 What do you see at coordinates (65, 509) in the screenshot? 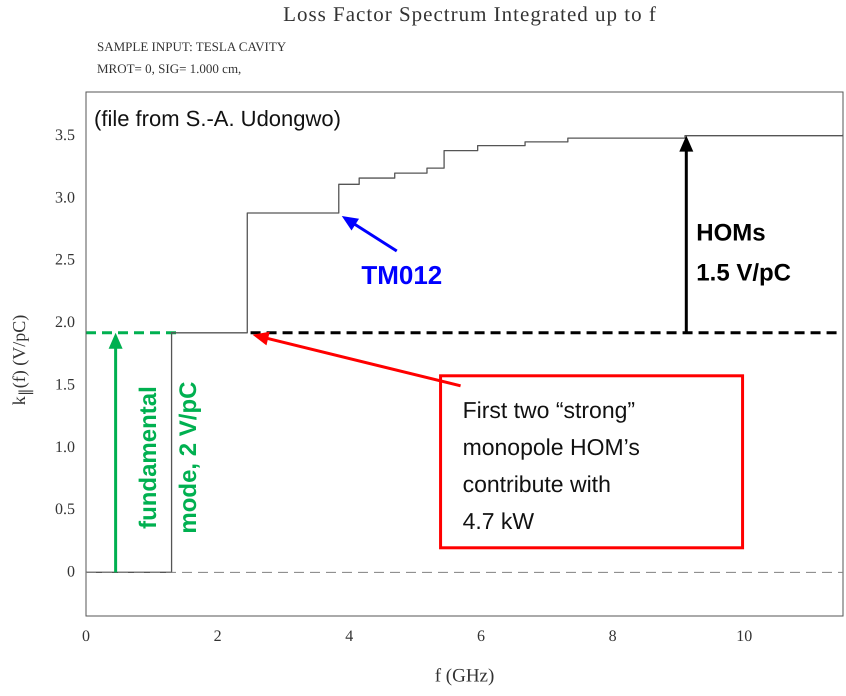
I see `y-tick-label: 0.5` at bounding box center [65, 509].